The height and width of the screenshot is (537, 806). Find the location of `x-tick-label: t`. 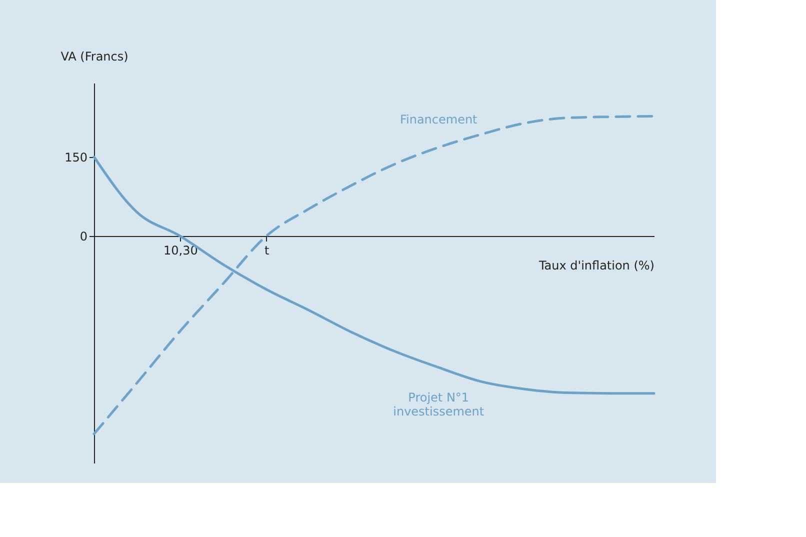

x-tick-label: t is located at coordinates (267, 251).